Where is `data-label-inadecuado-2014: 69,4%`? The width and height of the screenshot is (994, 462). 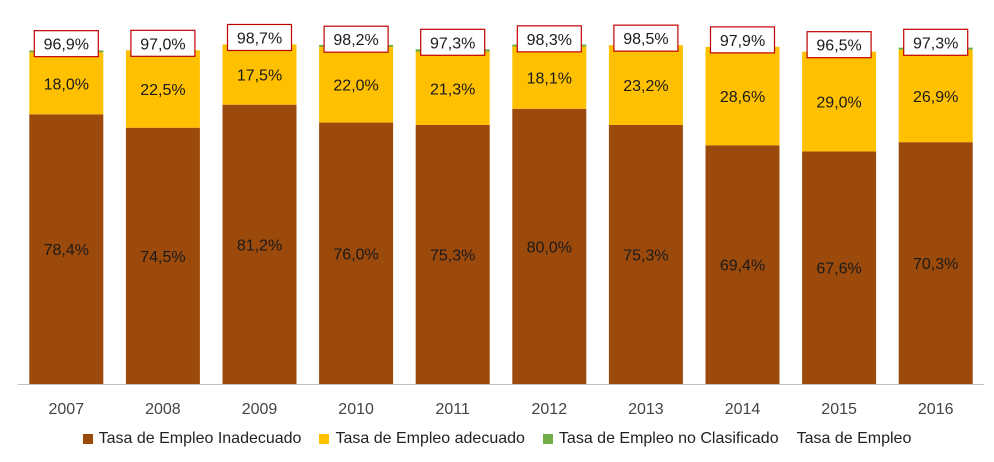 data-label-inadecuado-2014: 69,4% is located at coordinates (742, 266).